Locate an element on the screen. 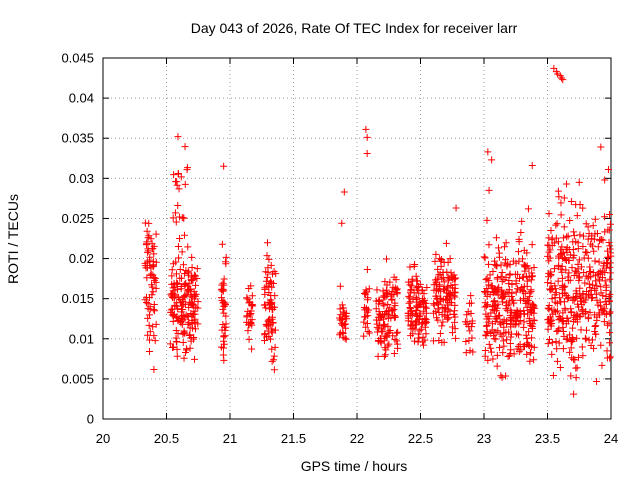 Image resolution: width=640 pixels, height=480 pixels. x-tick-label: 20 is located at coordinates (103, 438).